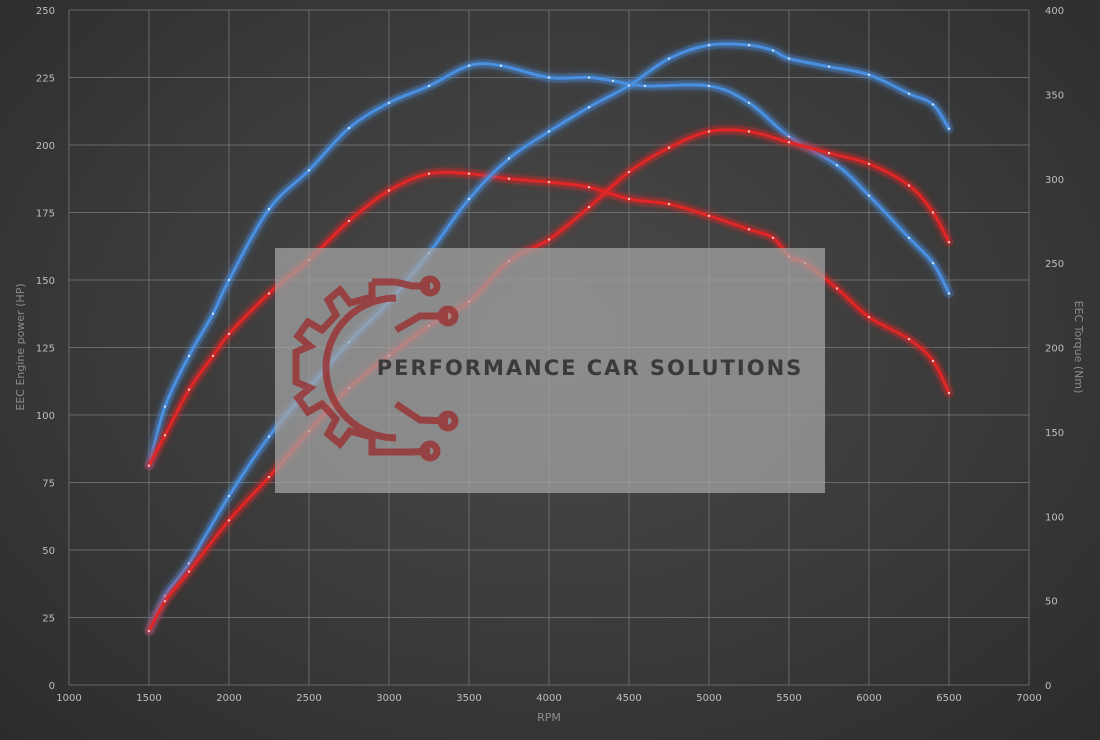  What do you see at coordinates (1054, 180) in the screenshot?
I see `y2-tick-label: 300` at bounding box center [1054, 180].